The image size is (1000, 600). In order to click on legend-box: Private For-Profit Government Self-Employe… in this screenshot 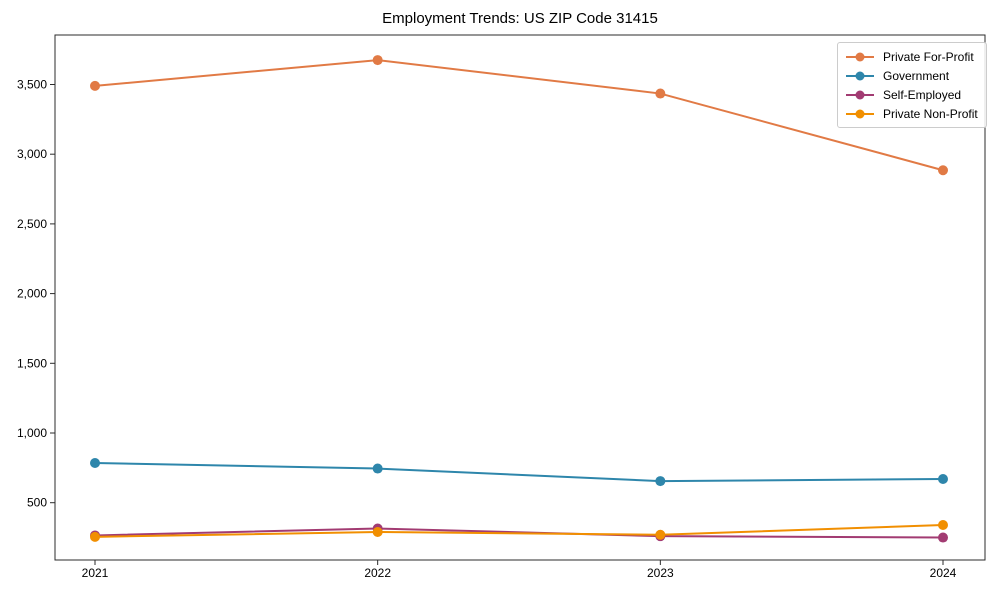, I will do `click(912, 85)`.